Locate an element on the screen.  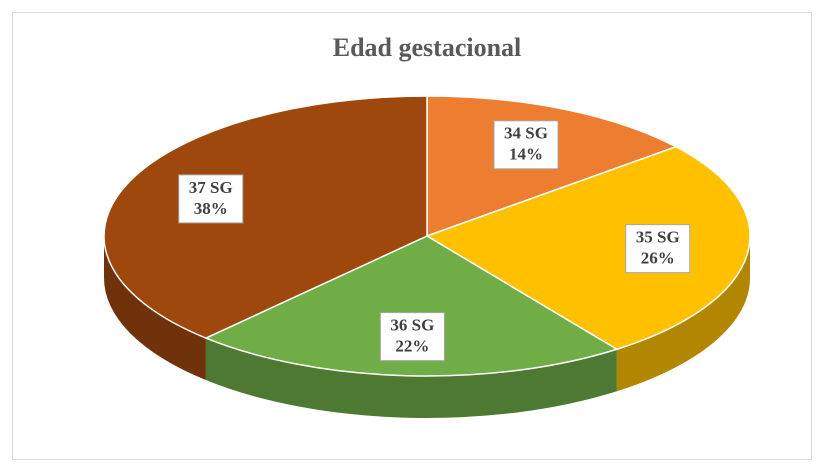
data-label: 34 SG 14% is located at coordinates (526, 145).